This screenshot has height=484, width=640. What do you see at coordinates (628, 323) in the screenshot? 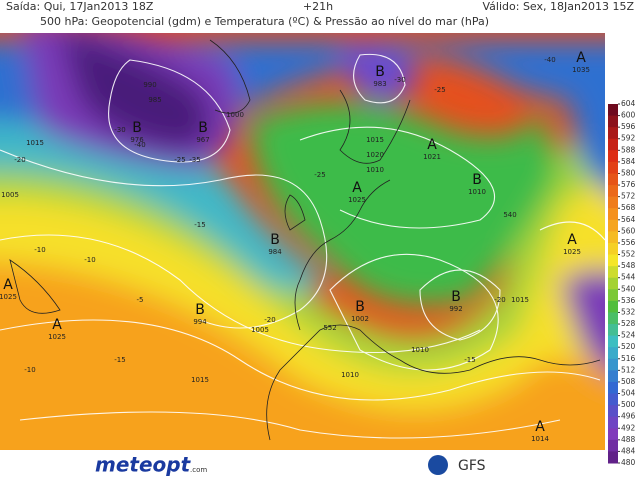
I see `colorbar-tick-label: 528` at bounding box center [628, 323].